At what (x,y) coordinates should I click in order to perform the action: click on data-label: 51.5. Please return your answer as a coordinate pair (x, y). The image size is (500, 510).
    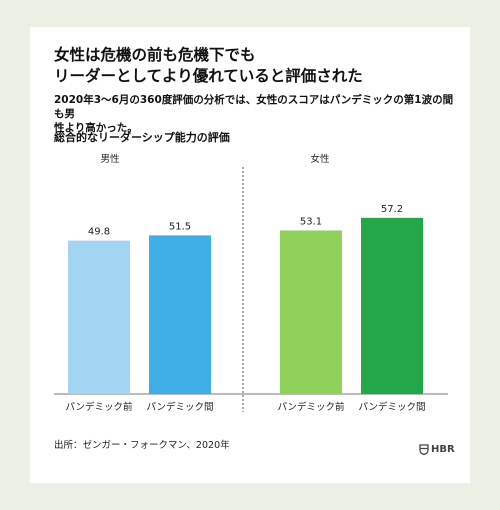
    Looking at the image, I should click on (180, 226).